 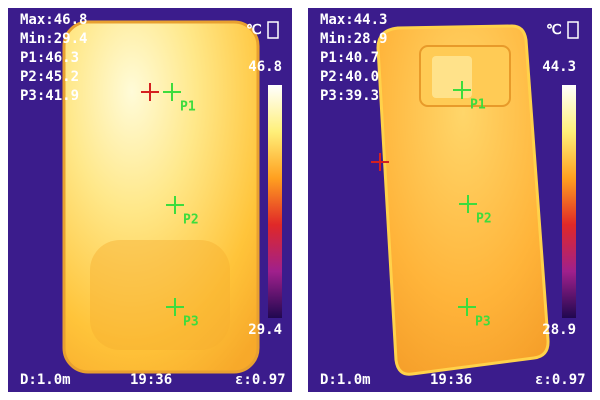 I want to click on readout: Min:28.9, so click(x=353, y=39).